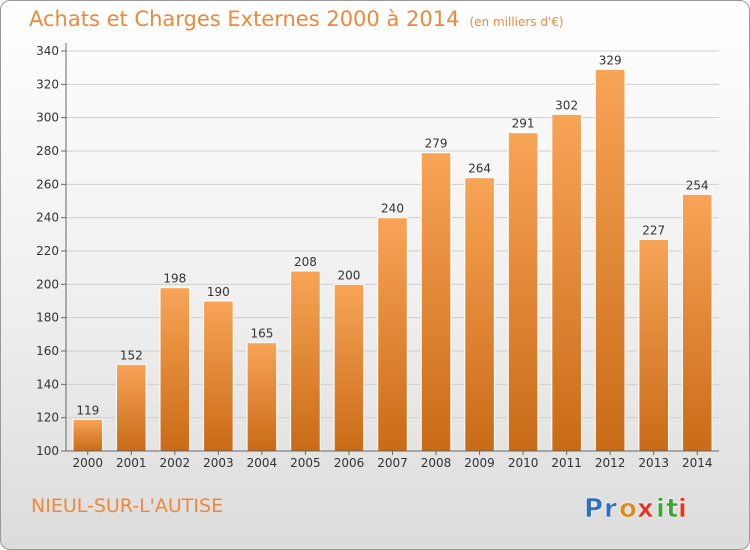 This screenshot has height=550, width=750. Describe the element at coordinates (305, 361) in the screenshot. I see `bar-2005` at that location.